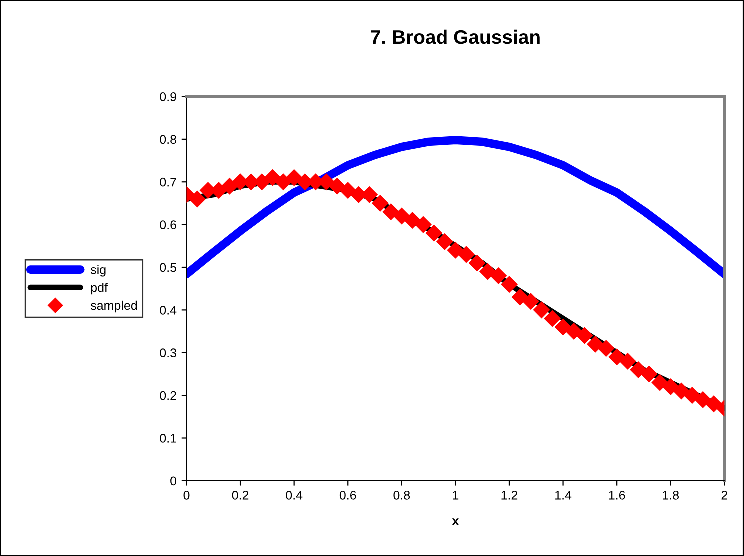 This screenshot has height=556, width=744. I want to click on chart-title: 7. Broad Gaussian, so click(455, 37).